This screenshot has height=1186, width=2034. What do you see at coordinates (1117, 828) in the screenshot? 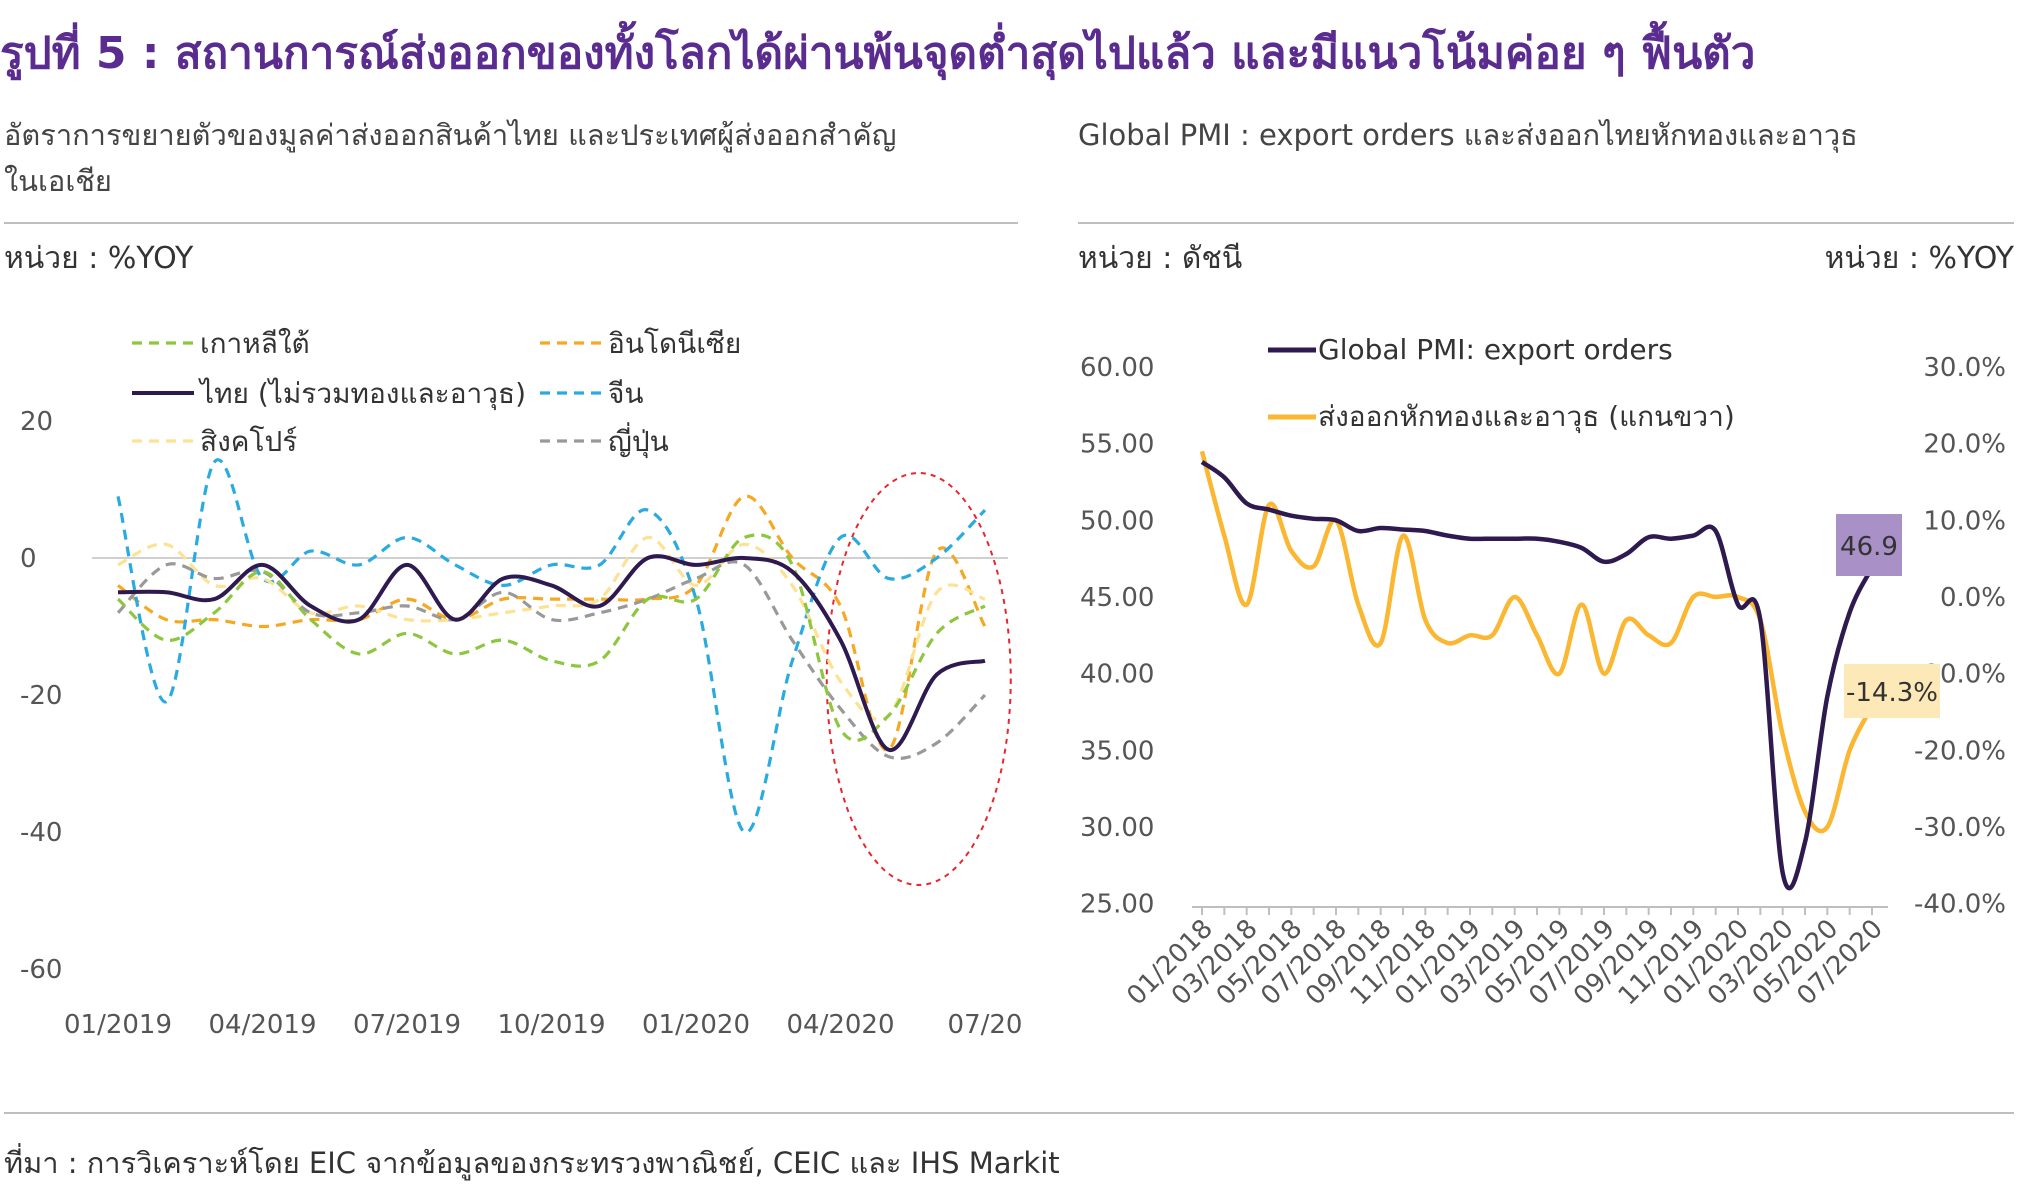
I see `right-y-left-tick-label: 30.00` at bounding box center [1117, 828].